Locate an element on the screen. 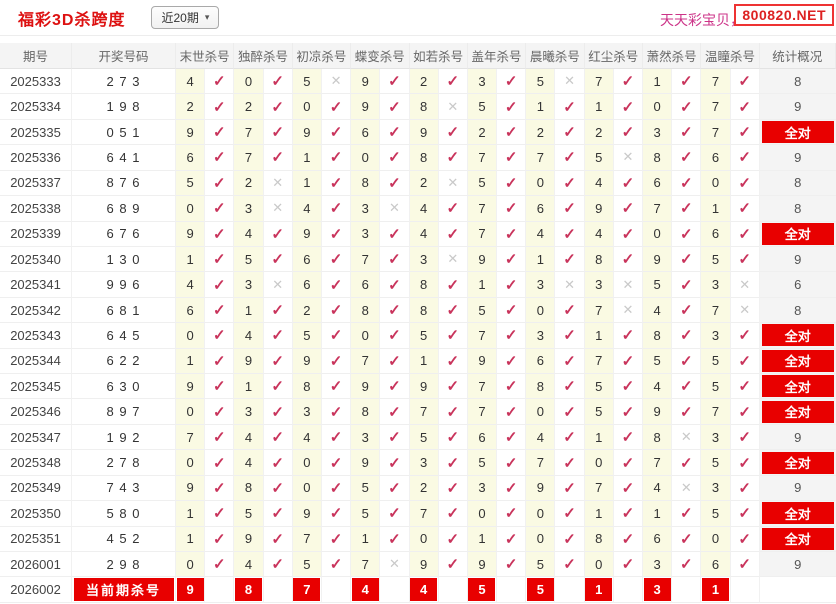  kill-number-cell: 1 is located at coordinates (541, 107).